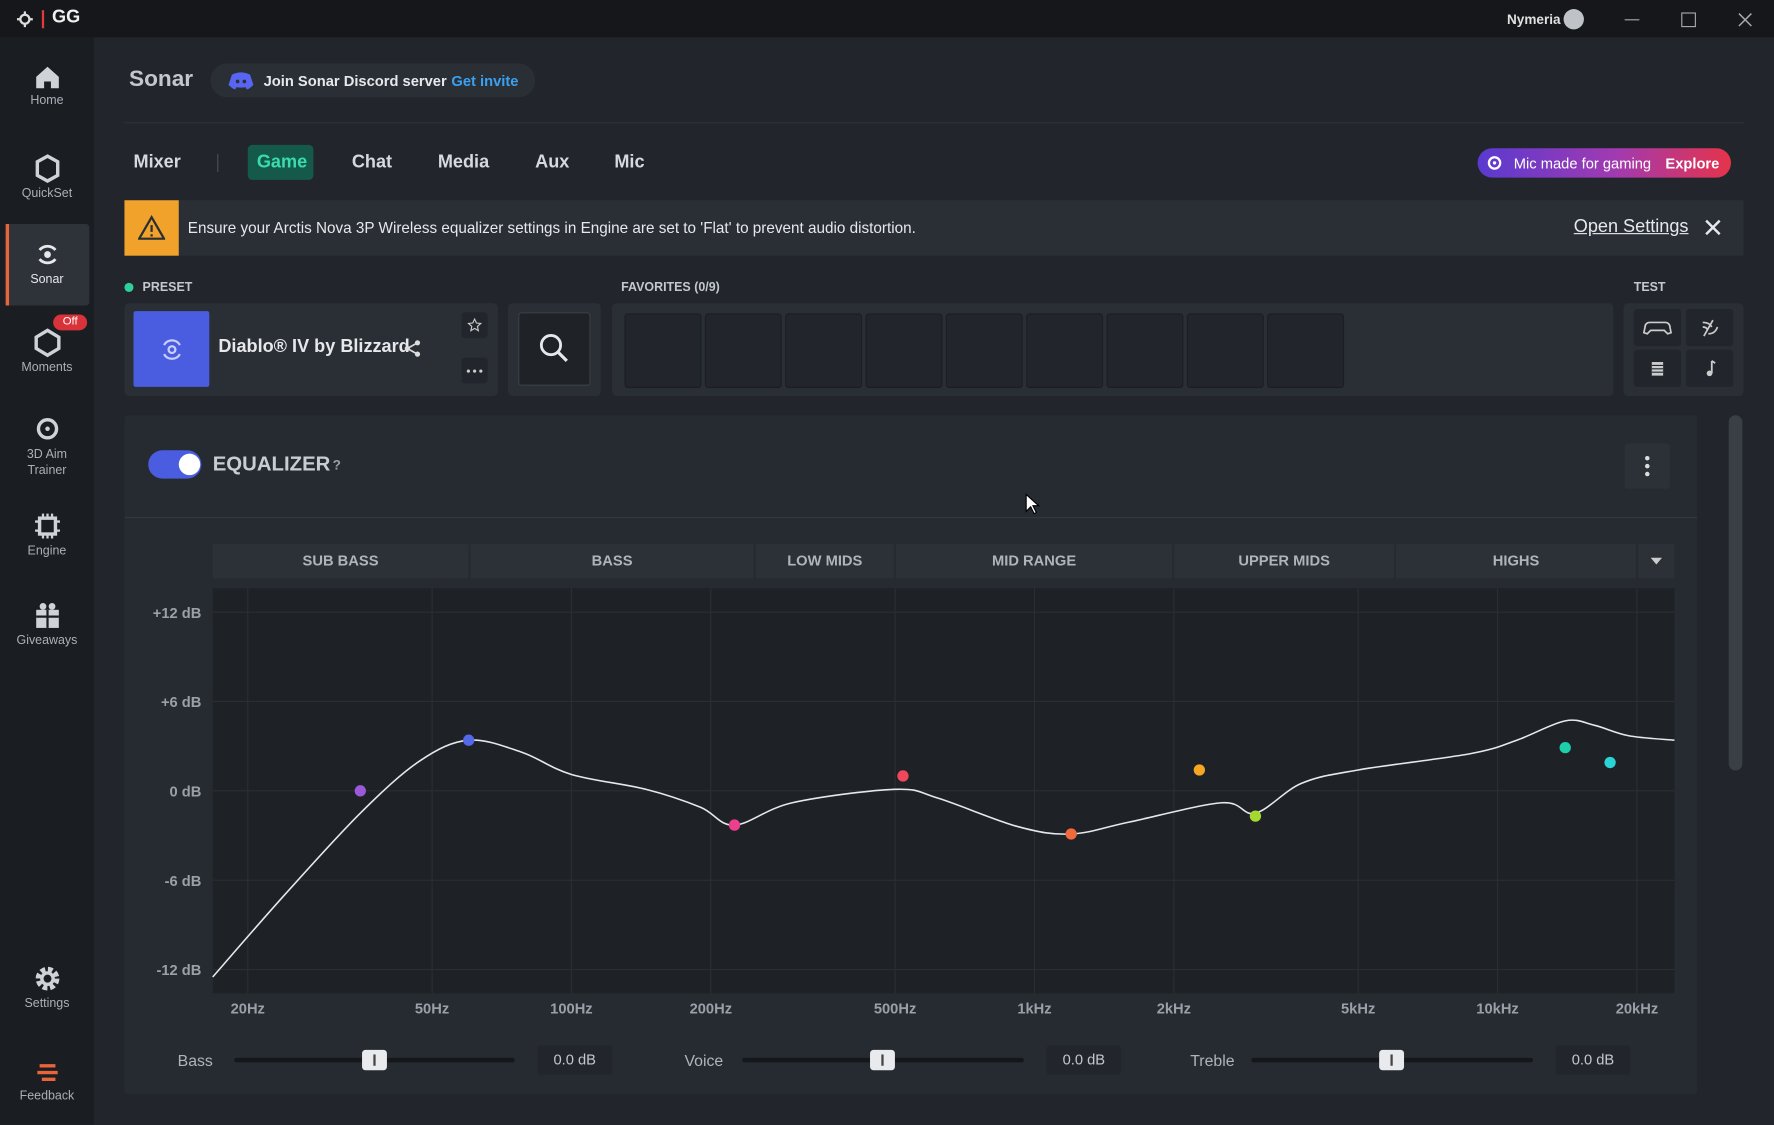 This screenshot has width=1774, height=1125. Describe the element at coordinates (887, 19) in the screenshot. I see `title-bar` at that location.